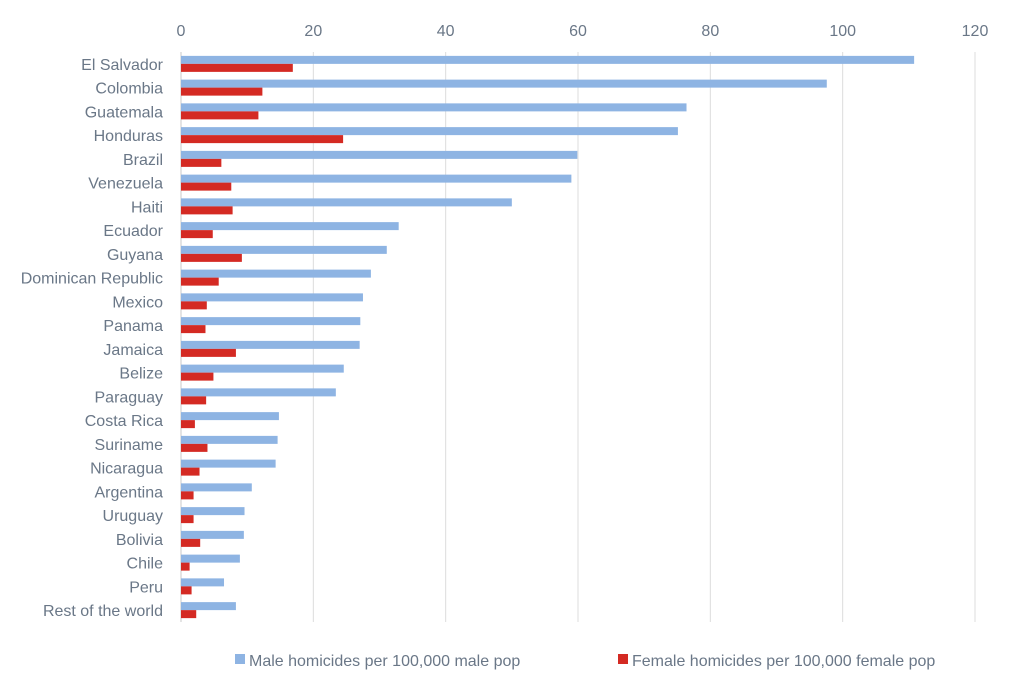 Image resolution: width=1024 pixels, height=683 pixels. What do you see at coordinates (129, 492) in the screenshot?
I see `category-label: Argentina` at bounding box center [129, 492].